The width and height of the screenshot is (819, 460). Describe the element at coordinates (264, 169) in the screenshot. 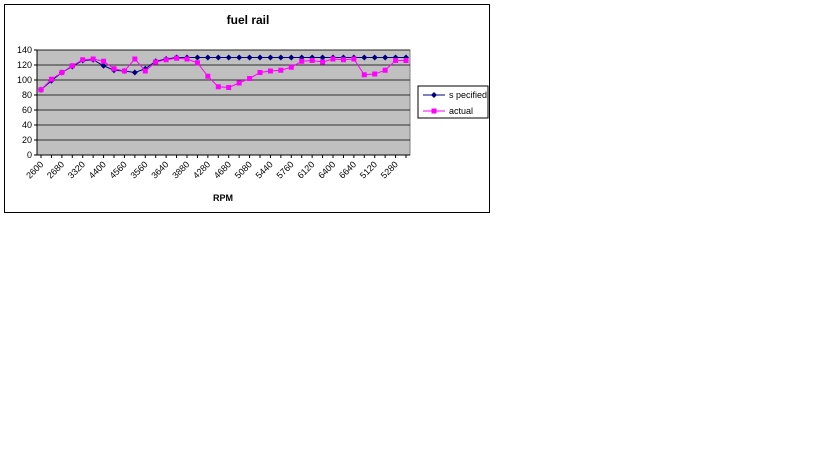

I see `x-tick-label: 5440` at that location.